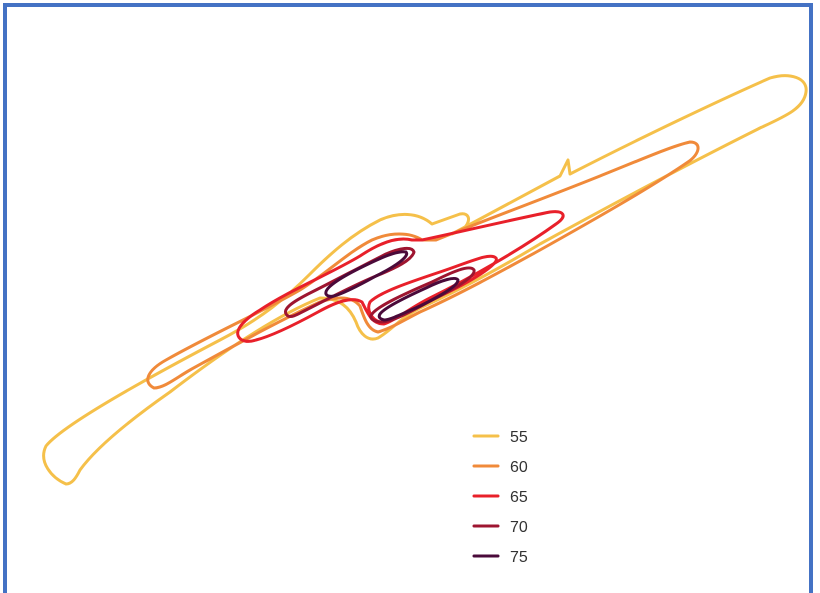 Image resolution: width=820 pixels, height=593 pixels. What do you see at coordinates (519, 437) in the screenshot?
I see `legend-label-55: 55` at bounding box center [519, 437].